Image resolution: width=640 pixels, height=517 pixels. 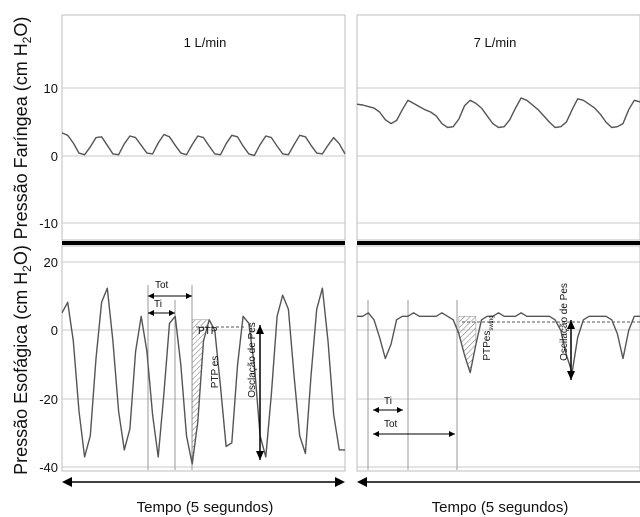 I want to click on ptpes-swing-label: PTPes, so click(x=487, y=346).